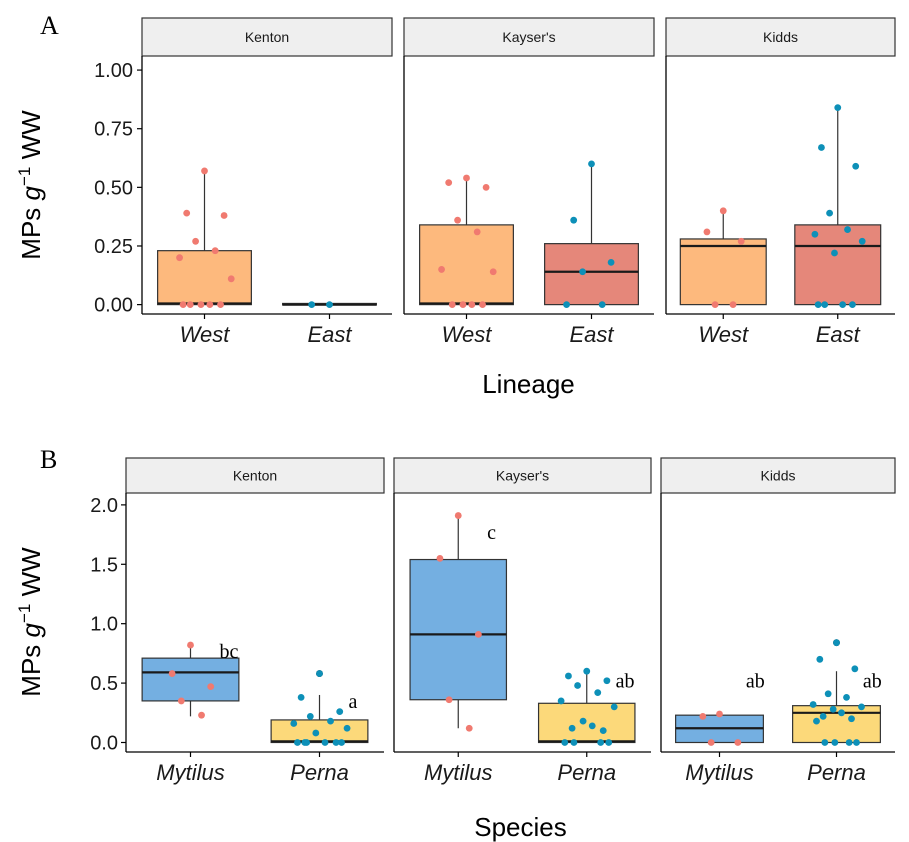 This screenshot has height=842, width=909. Describe the element at coordinates (104, 565) in the screenshot. I see `y-tick-label: 1.5` at that location.